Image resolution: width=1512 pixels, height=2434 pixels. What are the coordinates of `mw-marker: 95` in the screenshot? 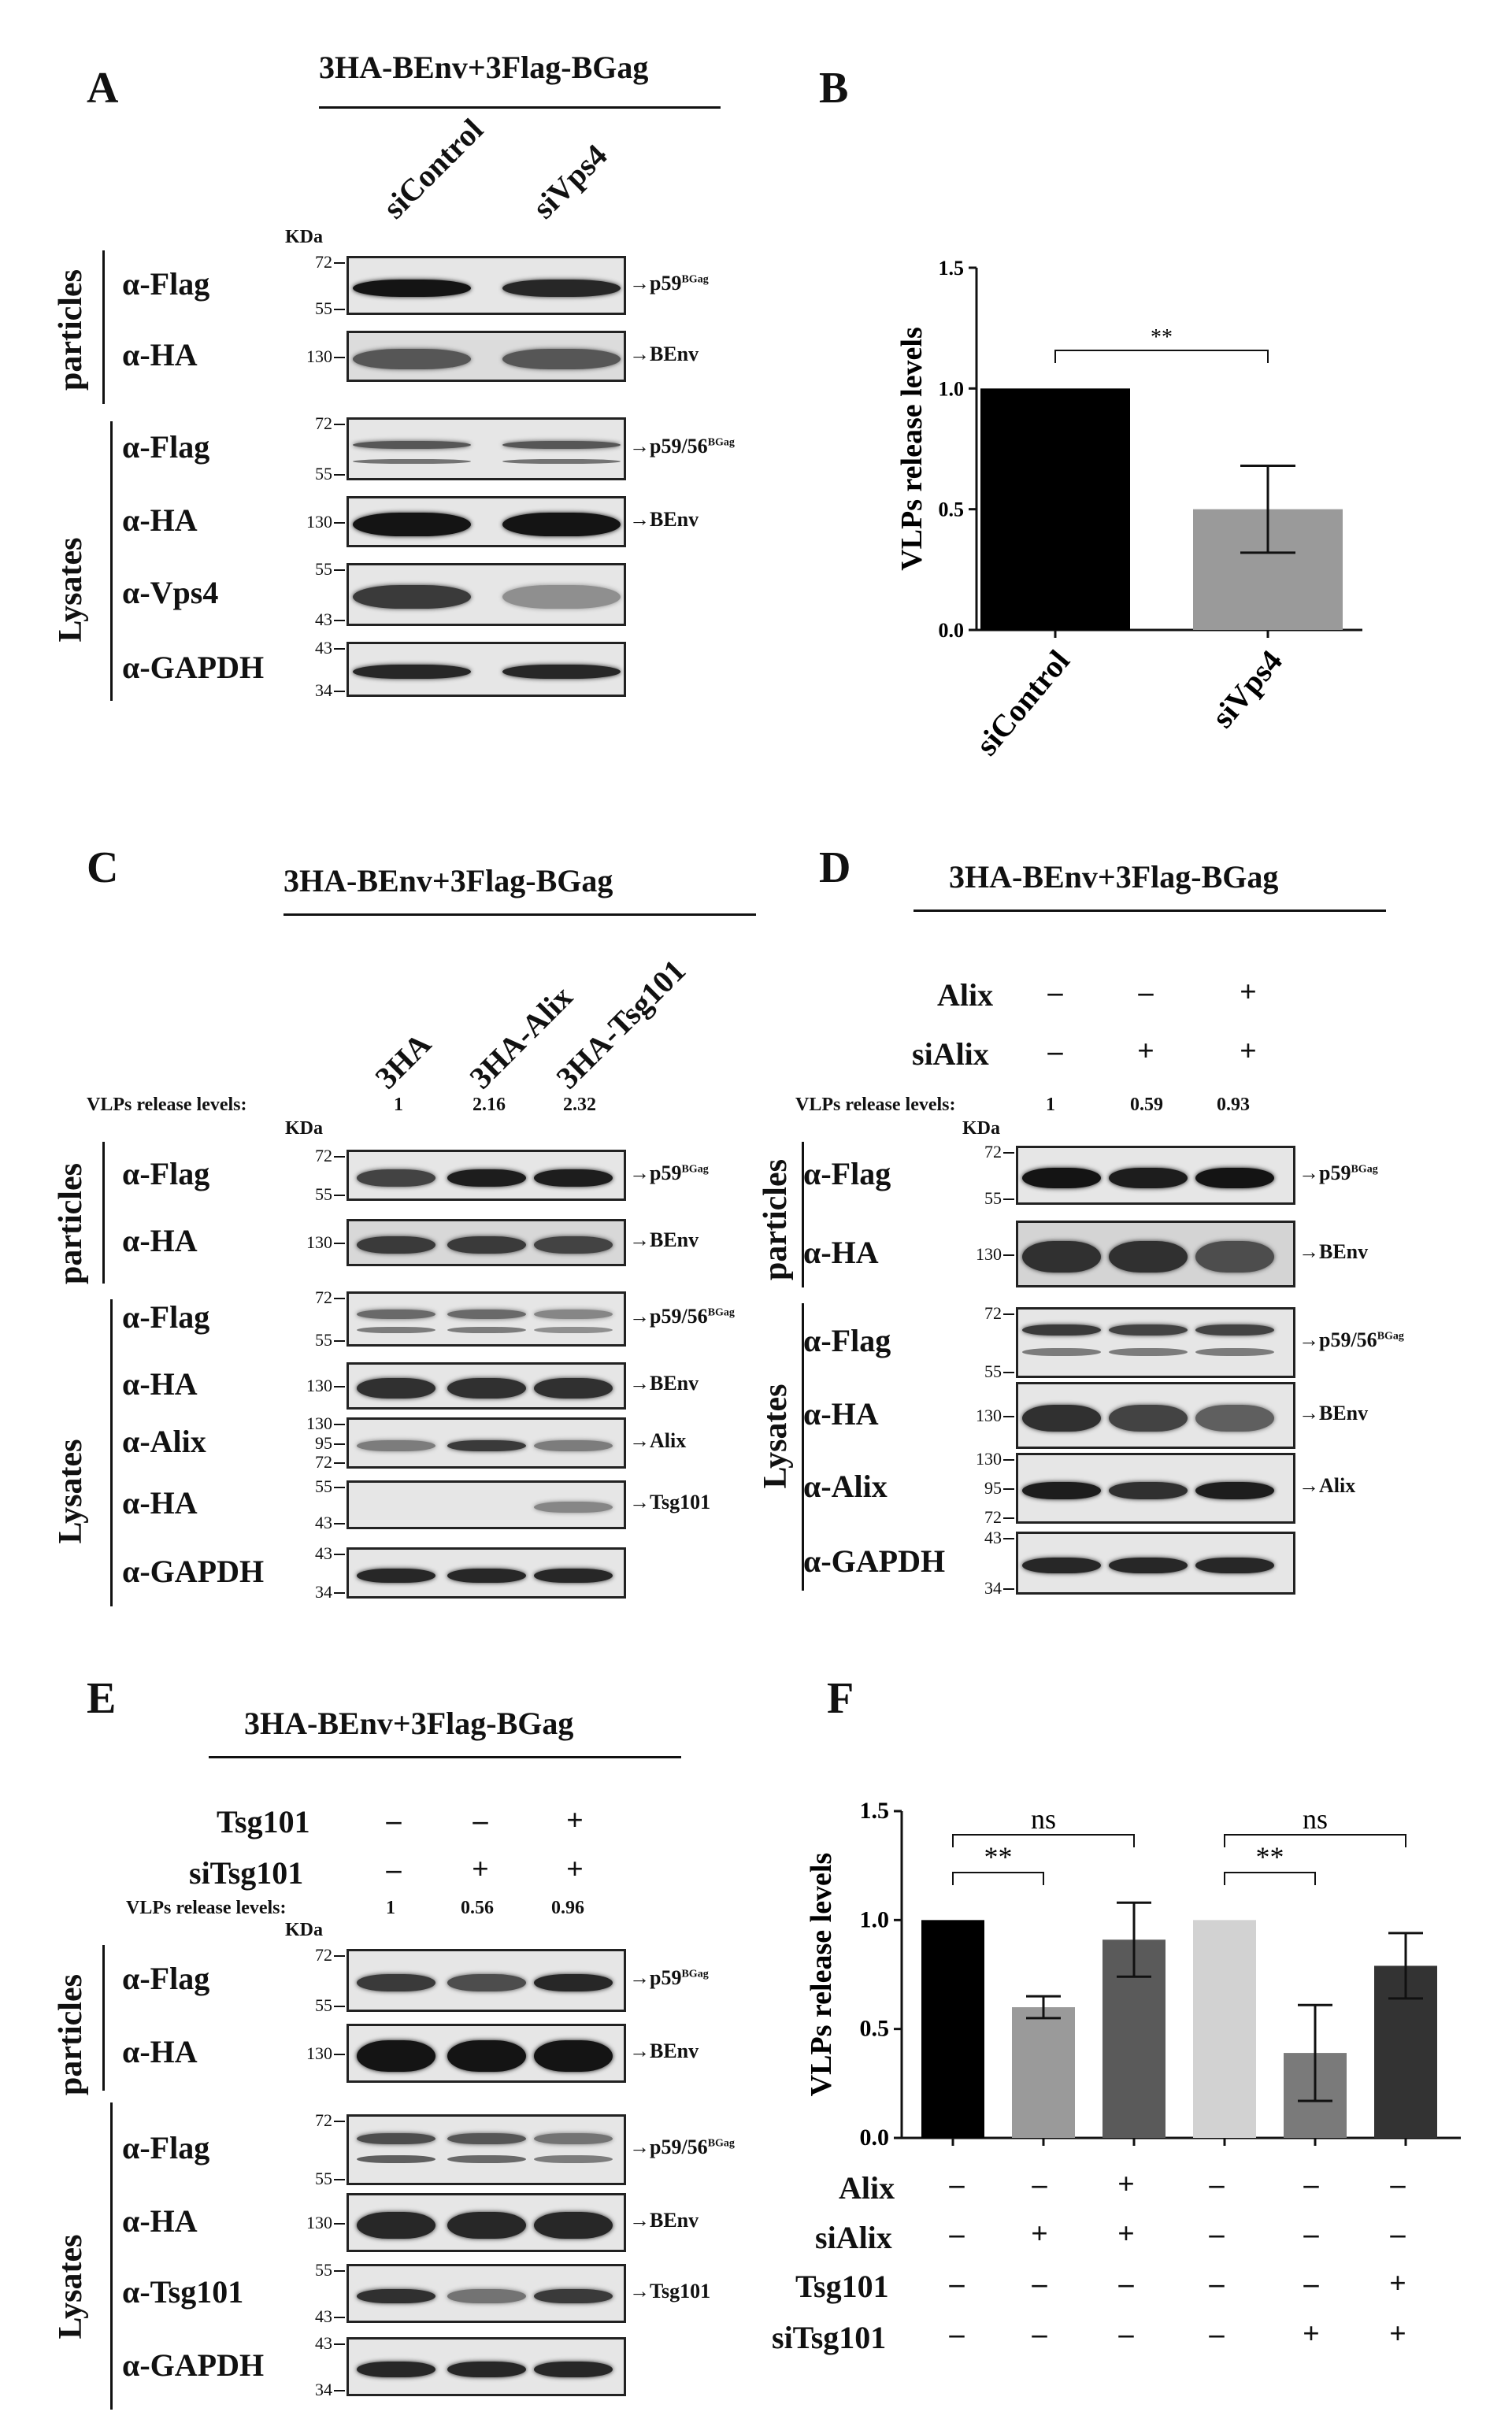 It's located at (993, 1488).